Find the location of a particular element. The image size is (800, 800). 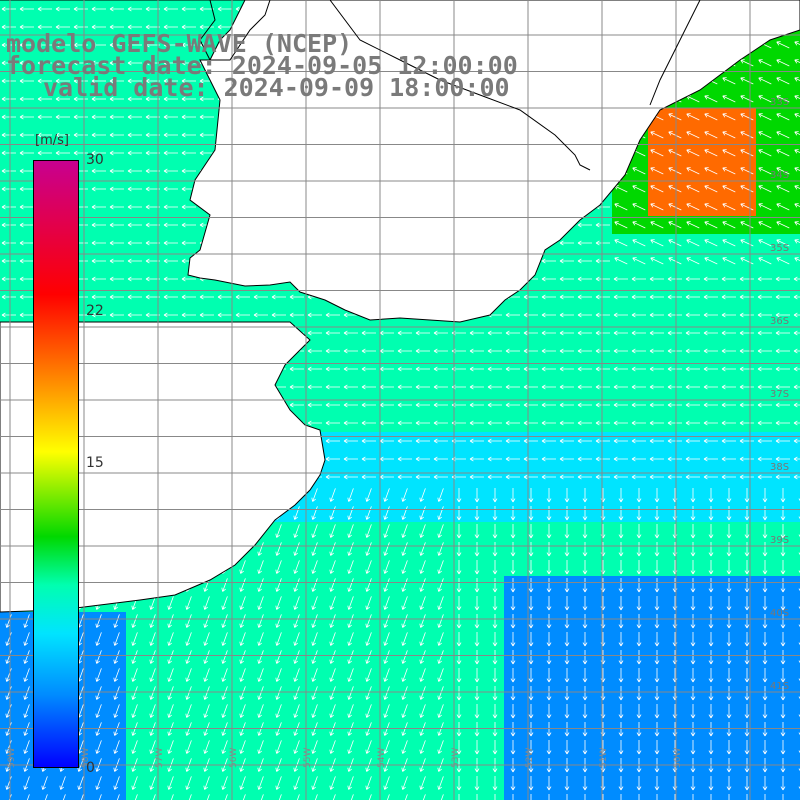

latitude-label: 39S is located at coordinates (779, 540).